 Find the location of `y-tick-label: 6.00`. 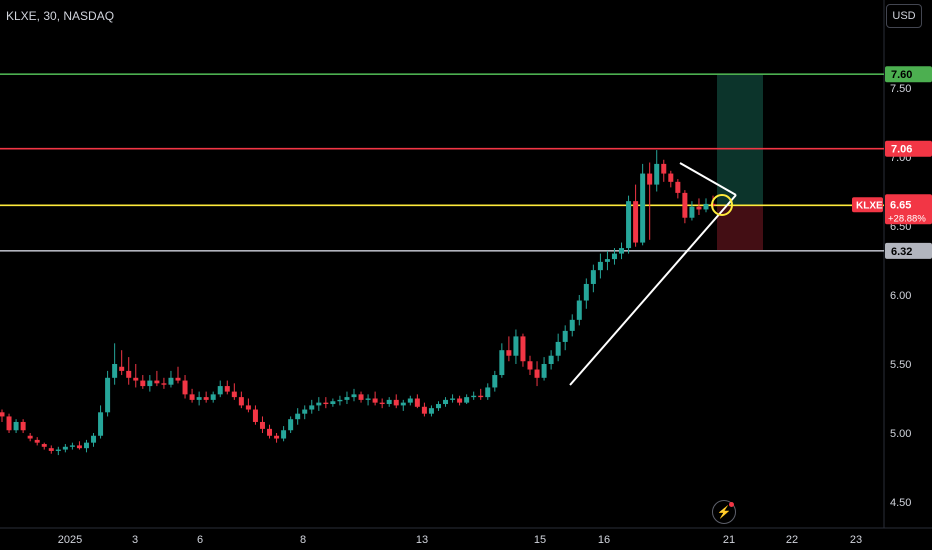

y-tick-label: 6.00 is located at coordinates (900, 296).